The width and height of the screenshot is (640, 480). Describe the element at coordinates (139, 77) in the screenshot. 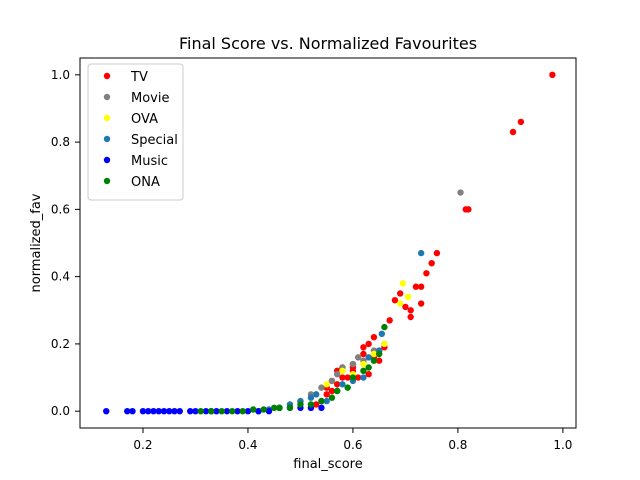

I see `legend-label: TV` at that location.